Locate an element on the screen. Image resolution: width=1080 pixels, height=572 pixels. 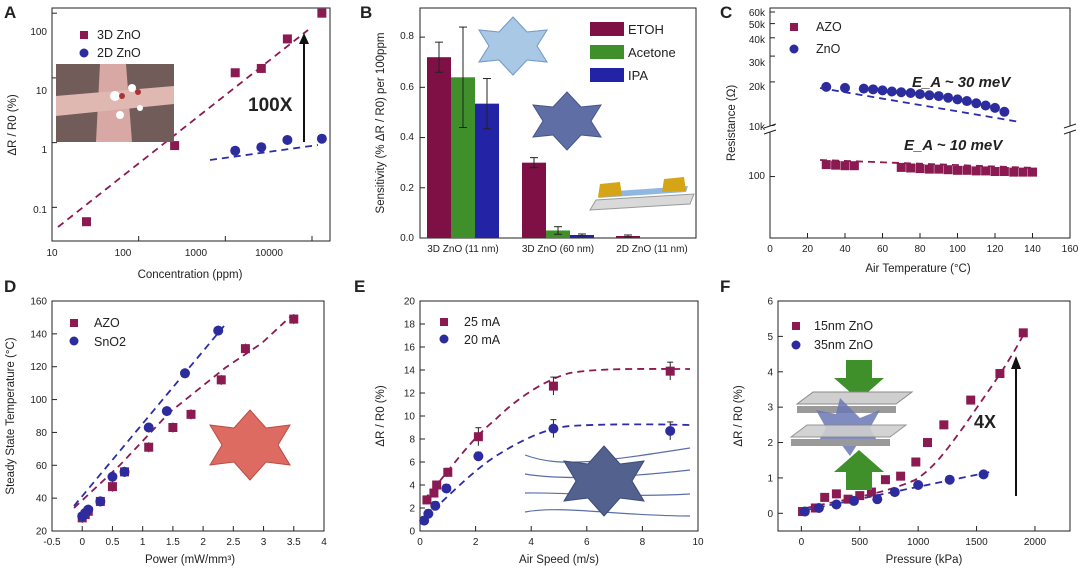
y-tick-b-0: 0.0 is located at coordinates (407, 238).